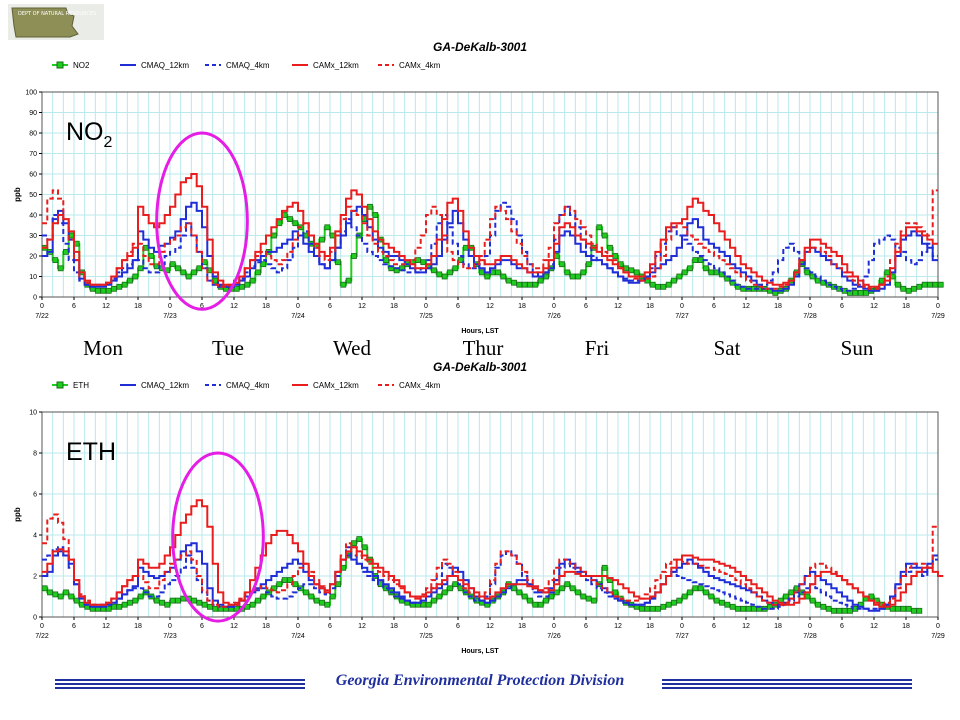  I want to click on eth-highlight-ellipse, so click(218, 537).